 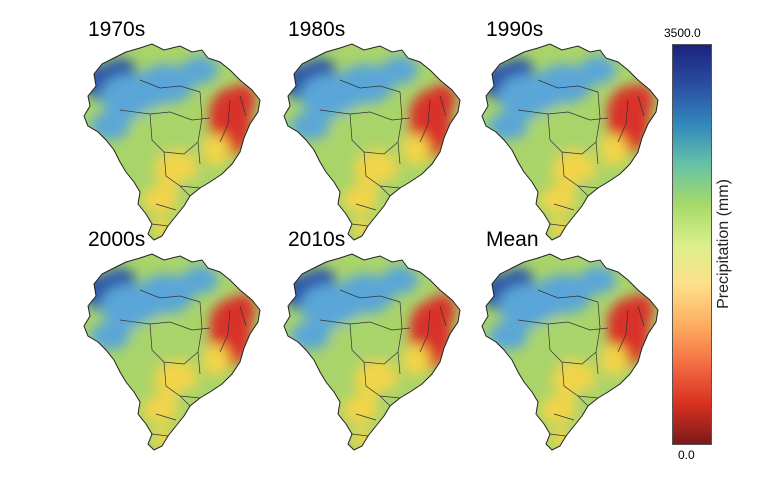 I want to click on map-panel: 1970s, so click(x=175, y=129).